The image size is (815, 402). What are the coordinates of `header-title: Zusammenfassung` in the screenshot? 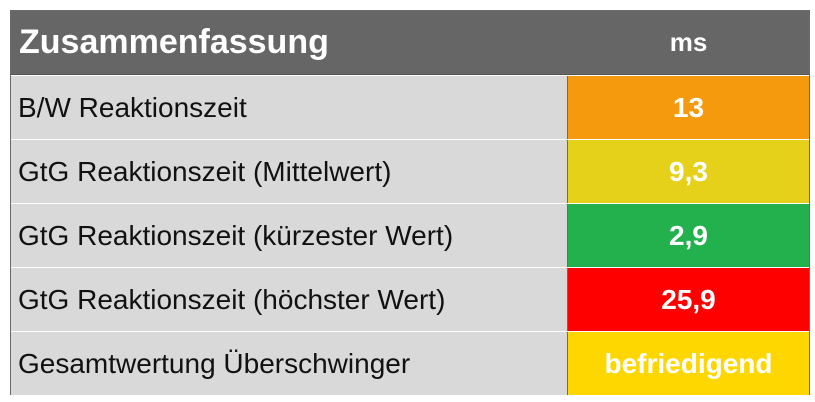 It's located at (174, 42).